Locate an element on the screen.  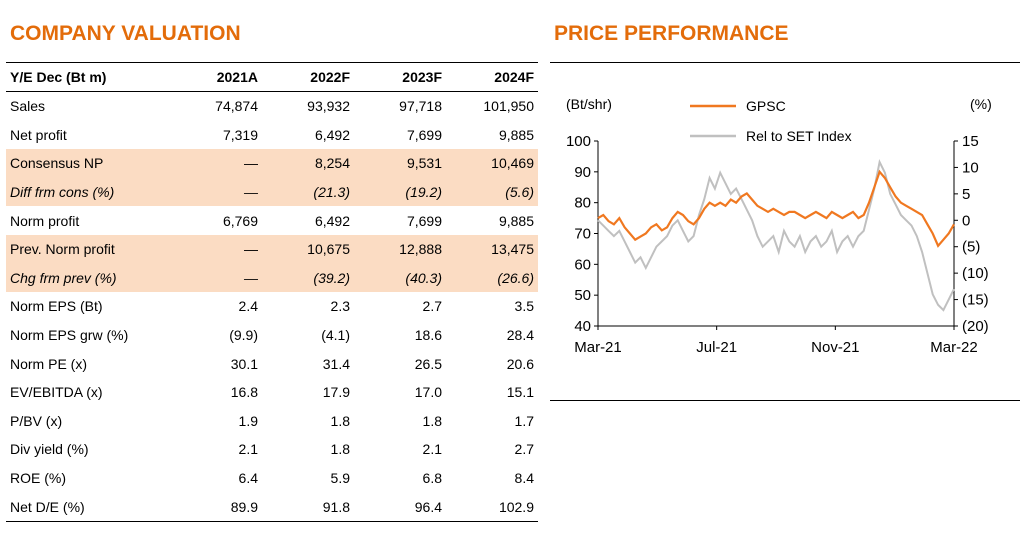
row-value: 2.4 is located at coordinates (248, 306).